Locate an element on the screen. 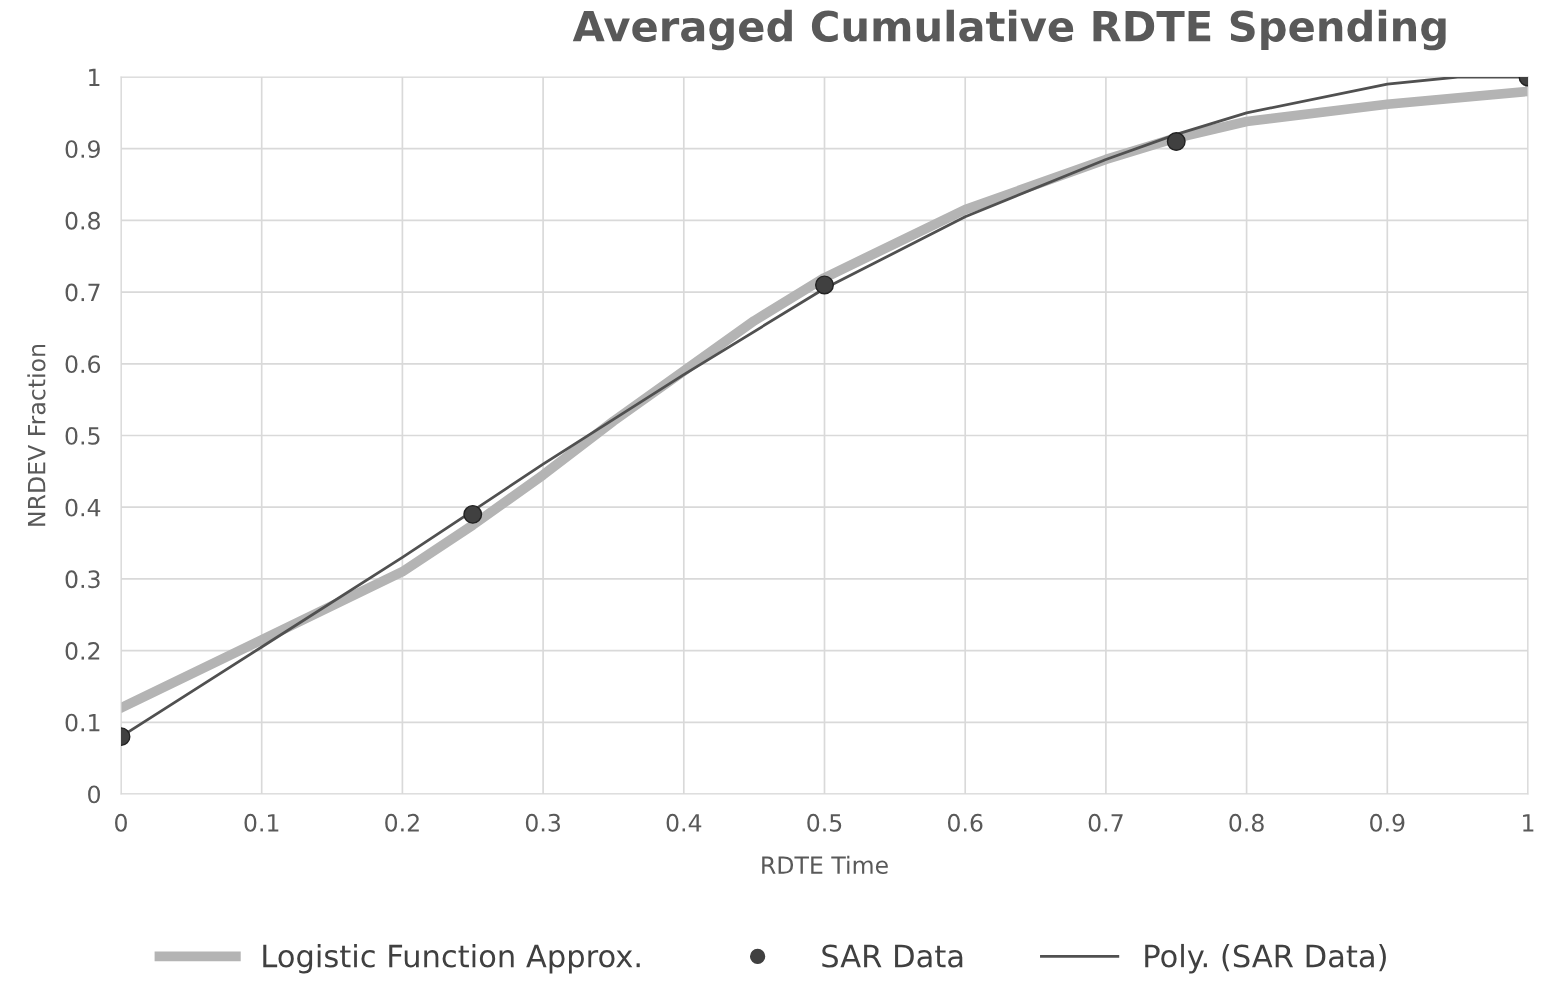 The image size is (1548, 1001). x-tick-label: 0.5 is located at coordinates (824, 822).